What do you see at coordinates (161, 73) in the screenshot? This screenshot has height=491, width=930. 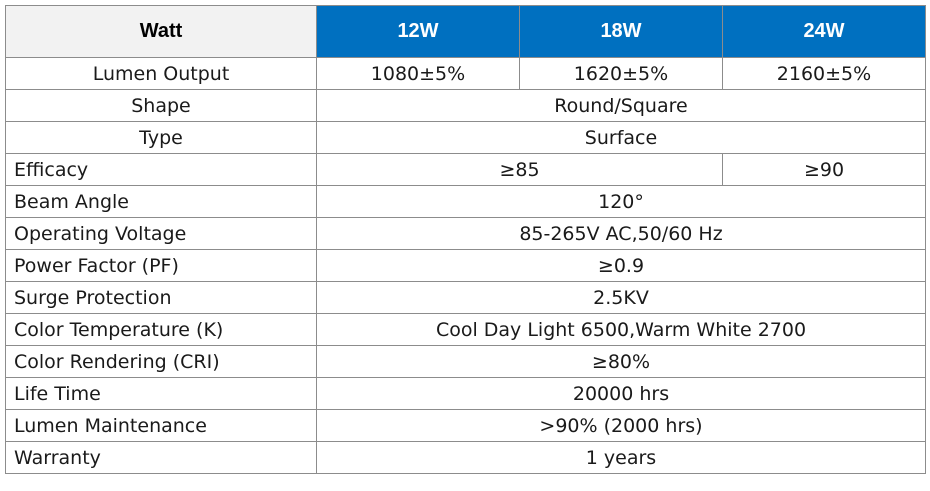 I see `row-label-lumen-output: Lumen Output` at bounding box center [161, 73].